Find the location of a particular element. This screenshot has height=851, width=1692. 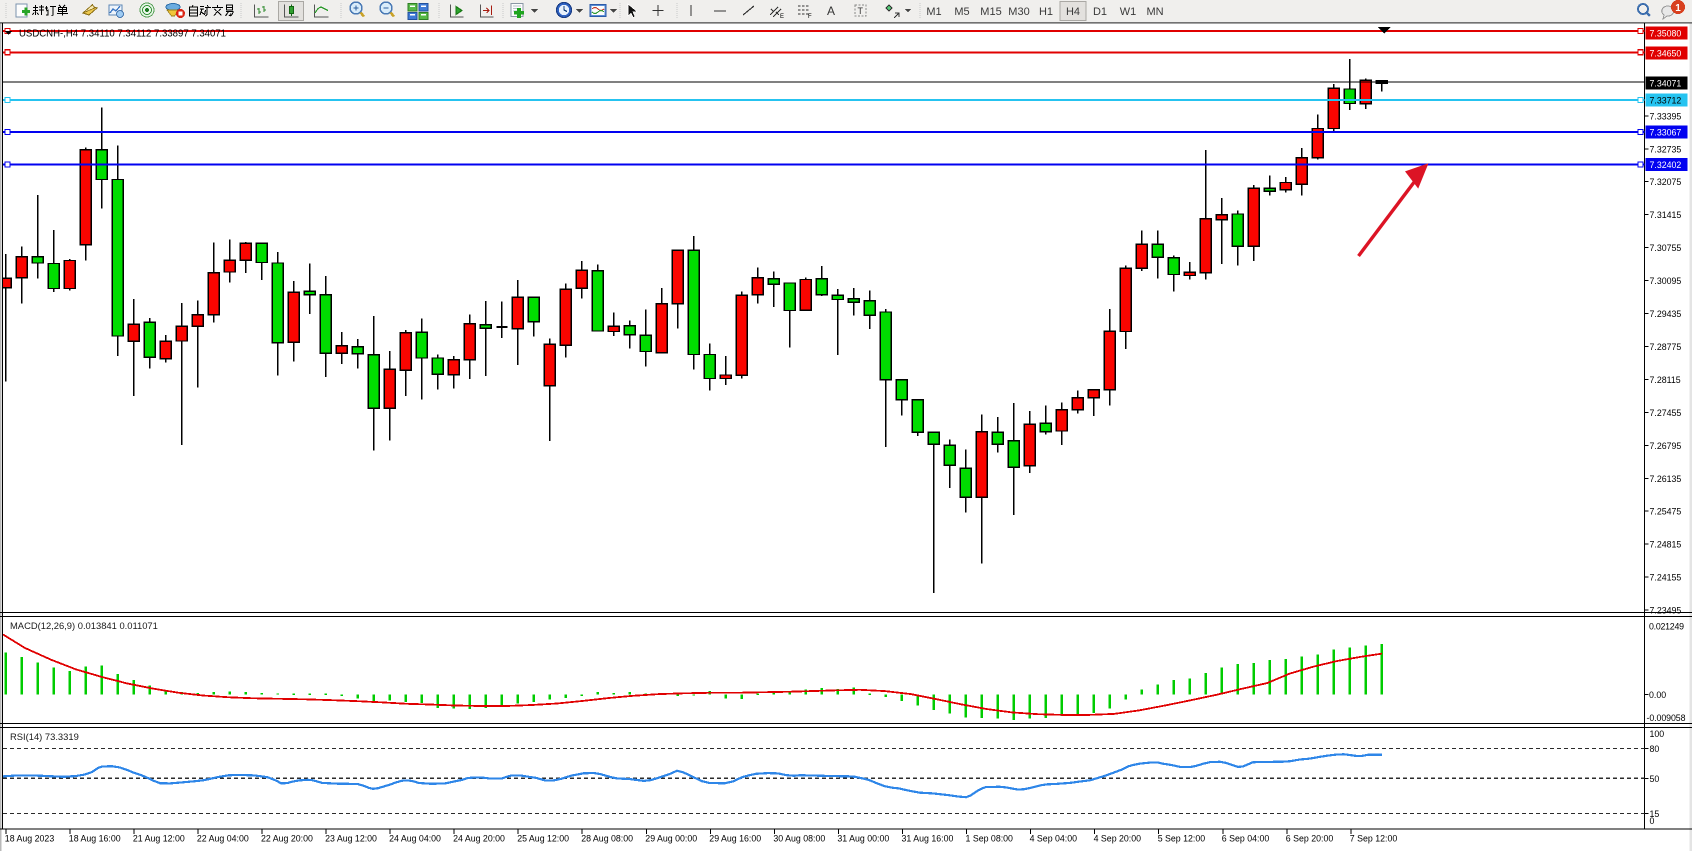

svg-text: 100 is located at coordinates (1657, 734).